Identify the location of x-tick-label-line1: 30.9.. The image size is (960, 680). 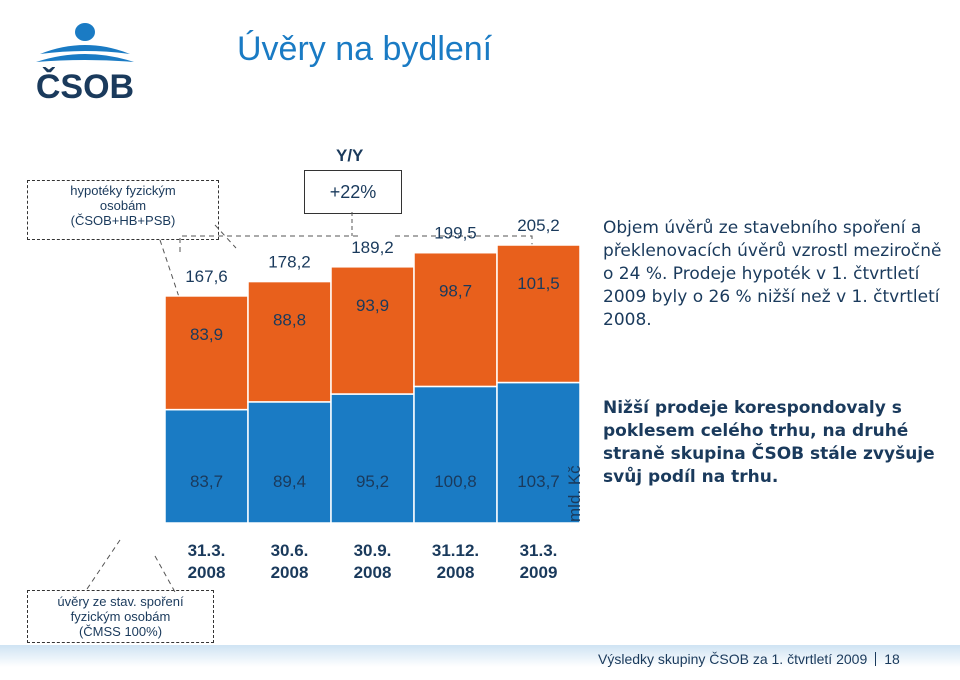
(373, 550).